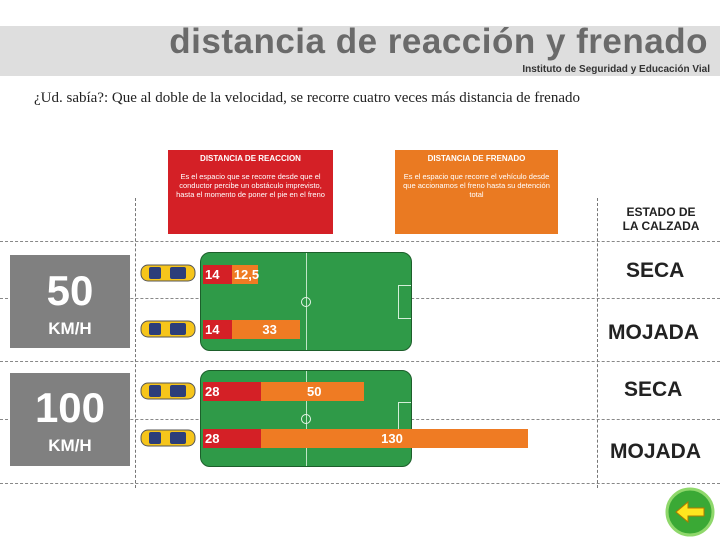 The height and width of the screenshot is (540, 720). Describe the element at coordinates (70, 290) in the screenshot. I see `speed-value: 50` at that location.